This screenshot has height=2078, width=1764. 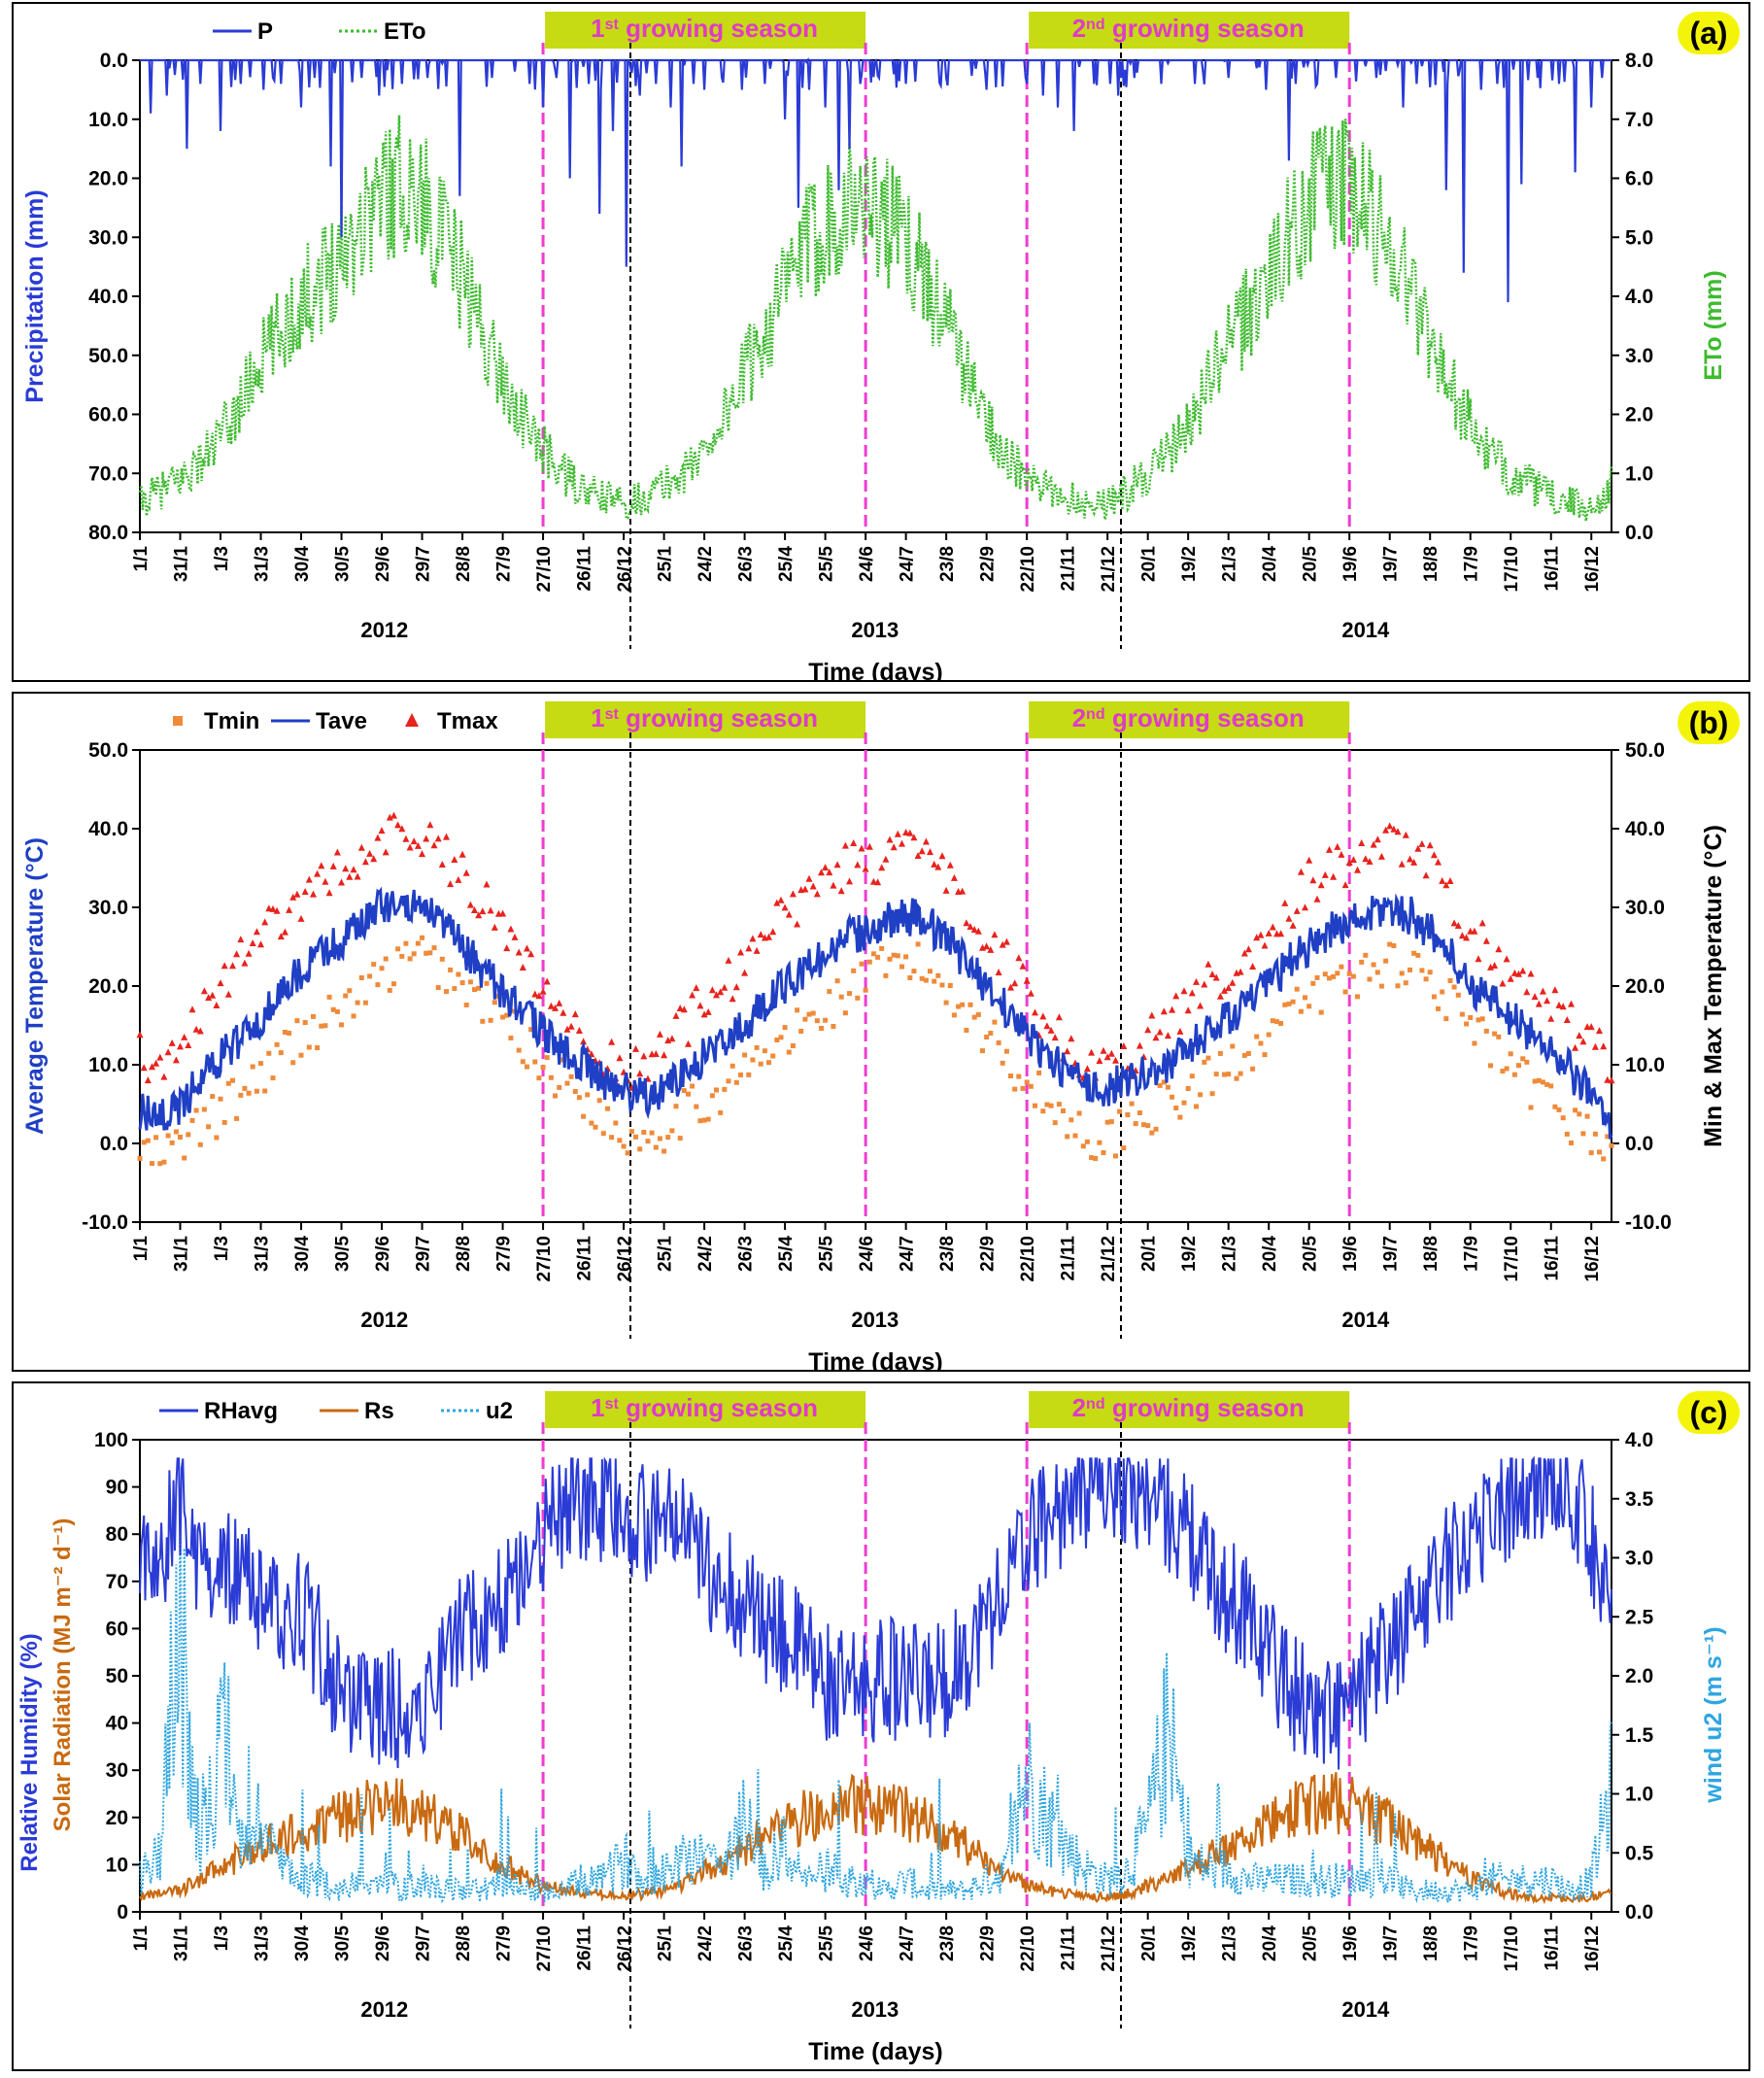 What do you see at coordinates (1270, 1943) in the screenshot?
I see `x-tick-label: 20/4` at bounding box center [1270, 1943].